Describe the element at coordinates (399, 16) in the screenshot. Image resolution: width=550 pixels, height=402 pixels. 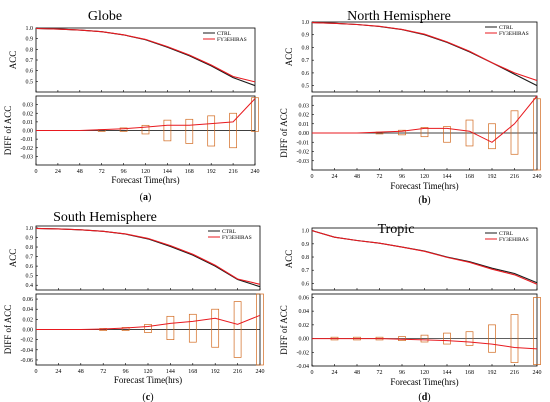
I see `panel-title: North Hemisphere` at that location.